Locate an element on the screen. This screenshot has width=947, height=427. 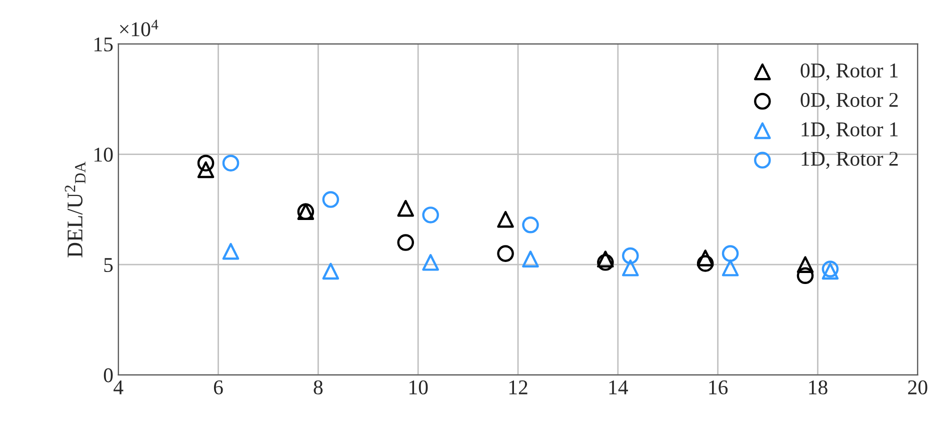
x-tick-label: 8 is located at coordinates (318, 387).